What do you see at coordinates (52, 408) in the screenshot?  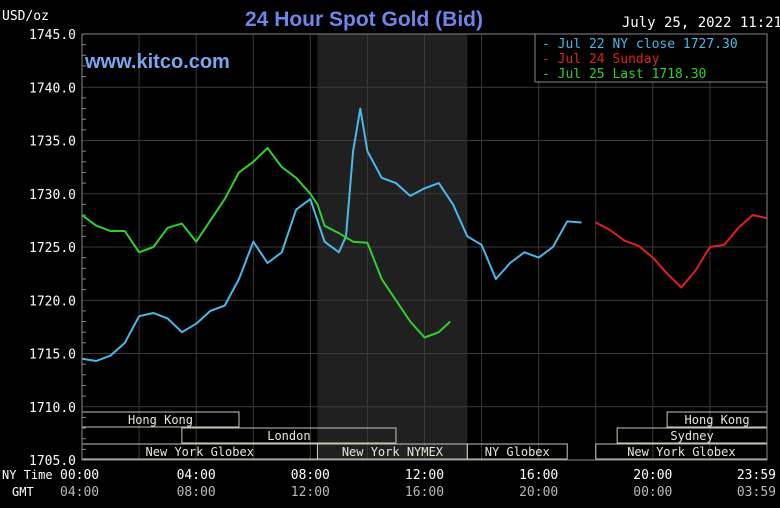 I see `y-tick-label: 1710.0` at bounding box center [52, 408].